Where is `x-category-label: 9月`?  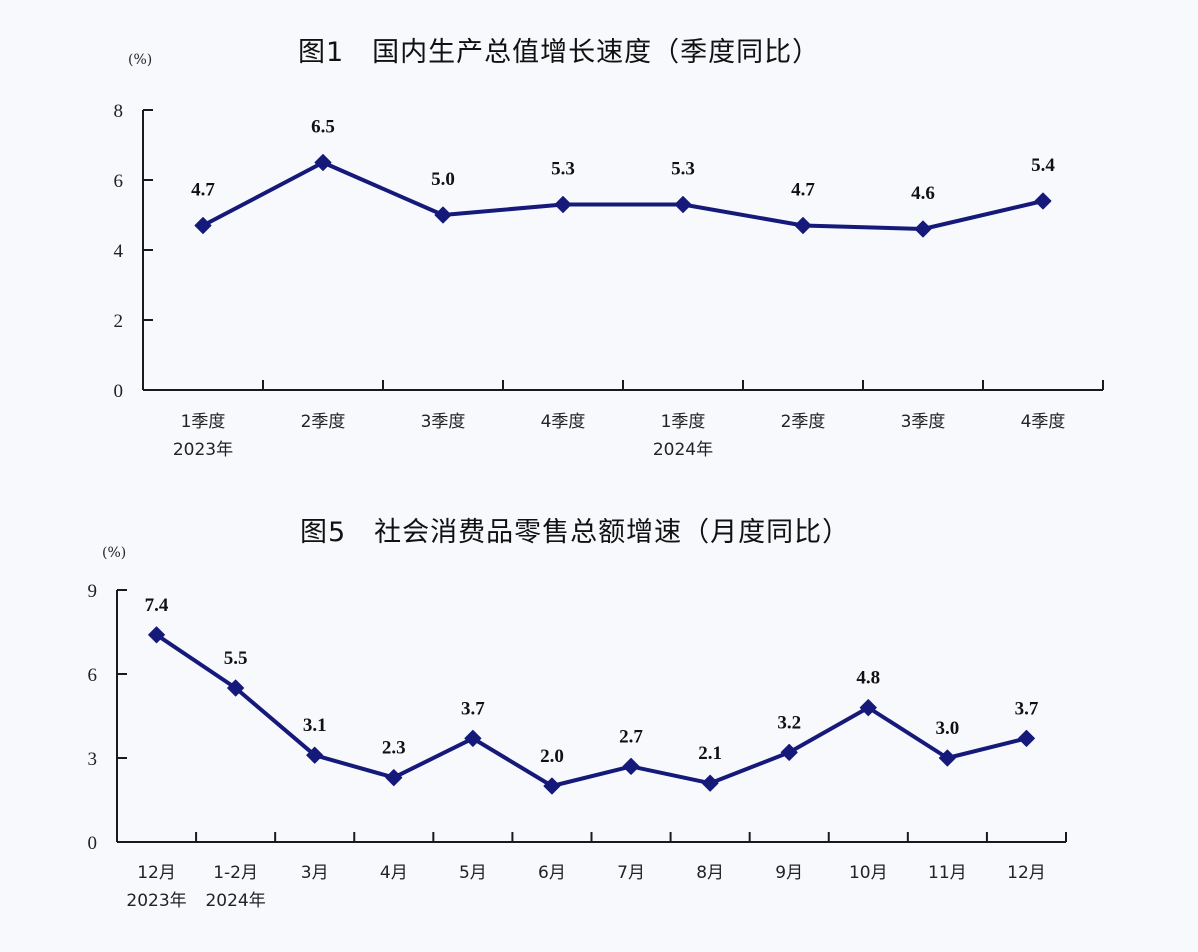
x-category-label: 9月 is located at coordinates (789, 873).